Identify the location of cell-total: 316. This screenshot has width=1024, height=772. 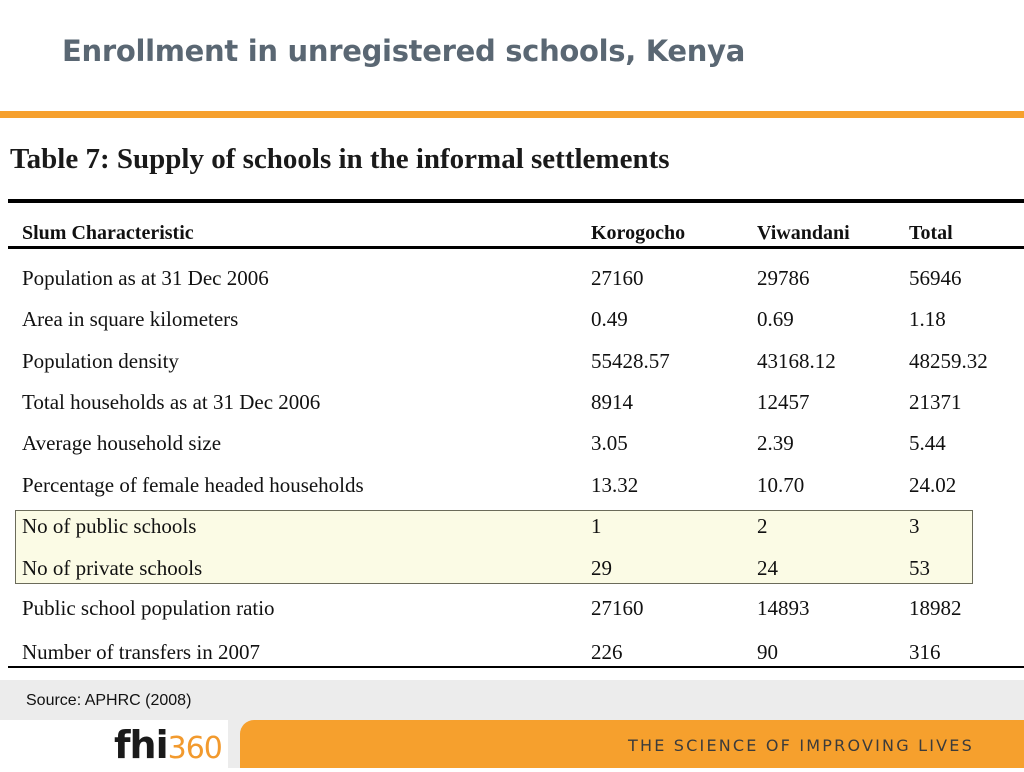
(925, 652).